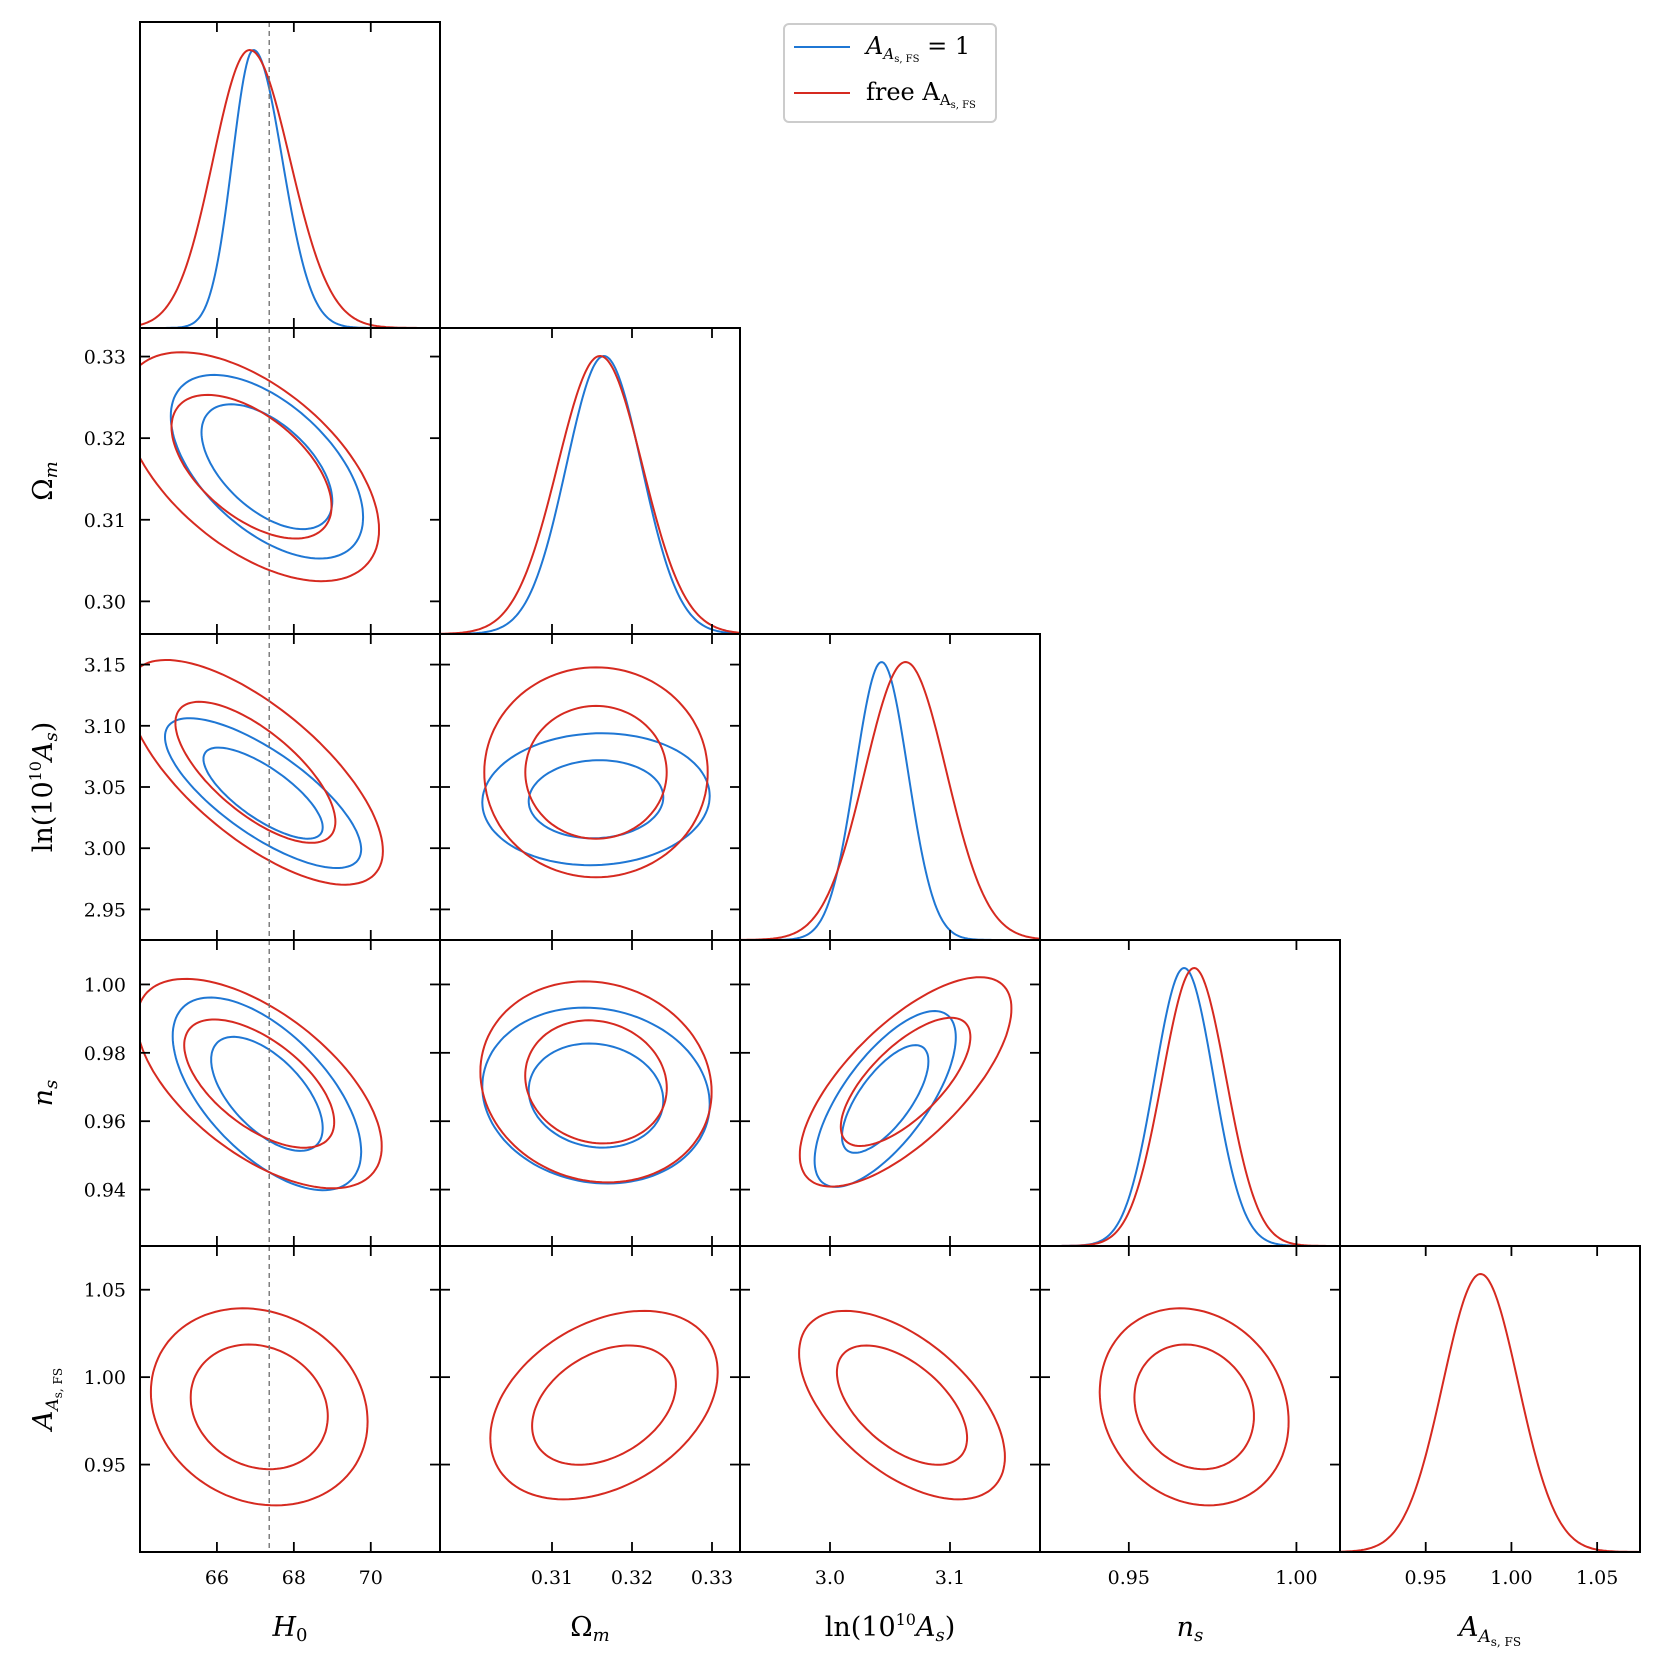  What do you see at coordinates (105, 849) in the screenshot?
I see `y-tick-label: 3.00` at bounding box center [105, 849].